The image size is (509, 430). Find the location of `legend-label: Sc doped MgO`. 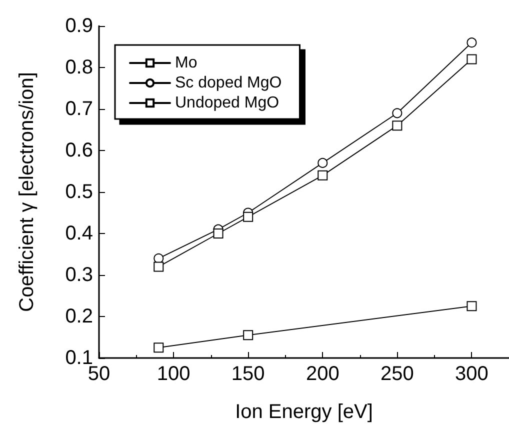

legend-label: Sc doped MgO is located at coordinates (228, 83).